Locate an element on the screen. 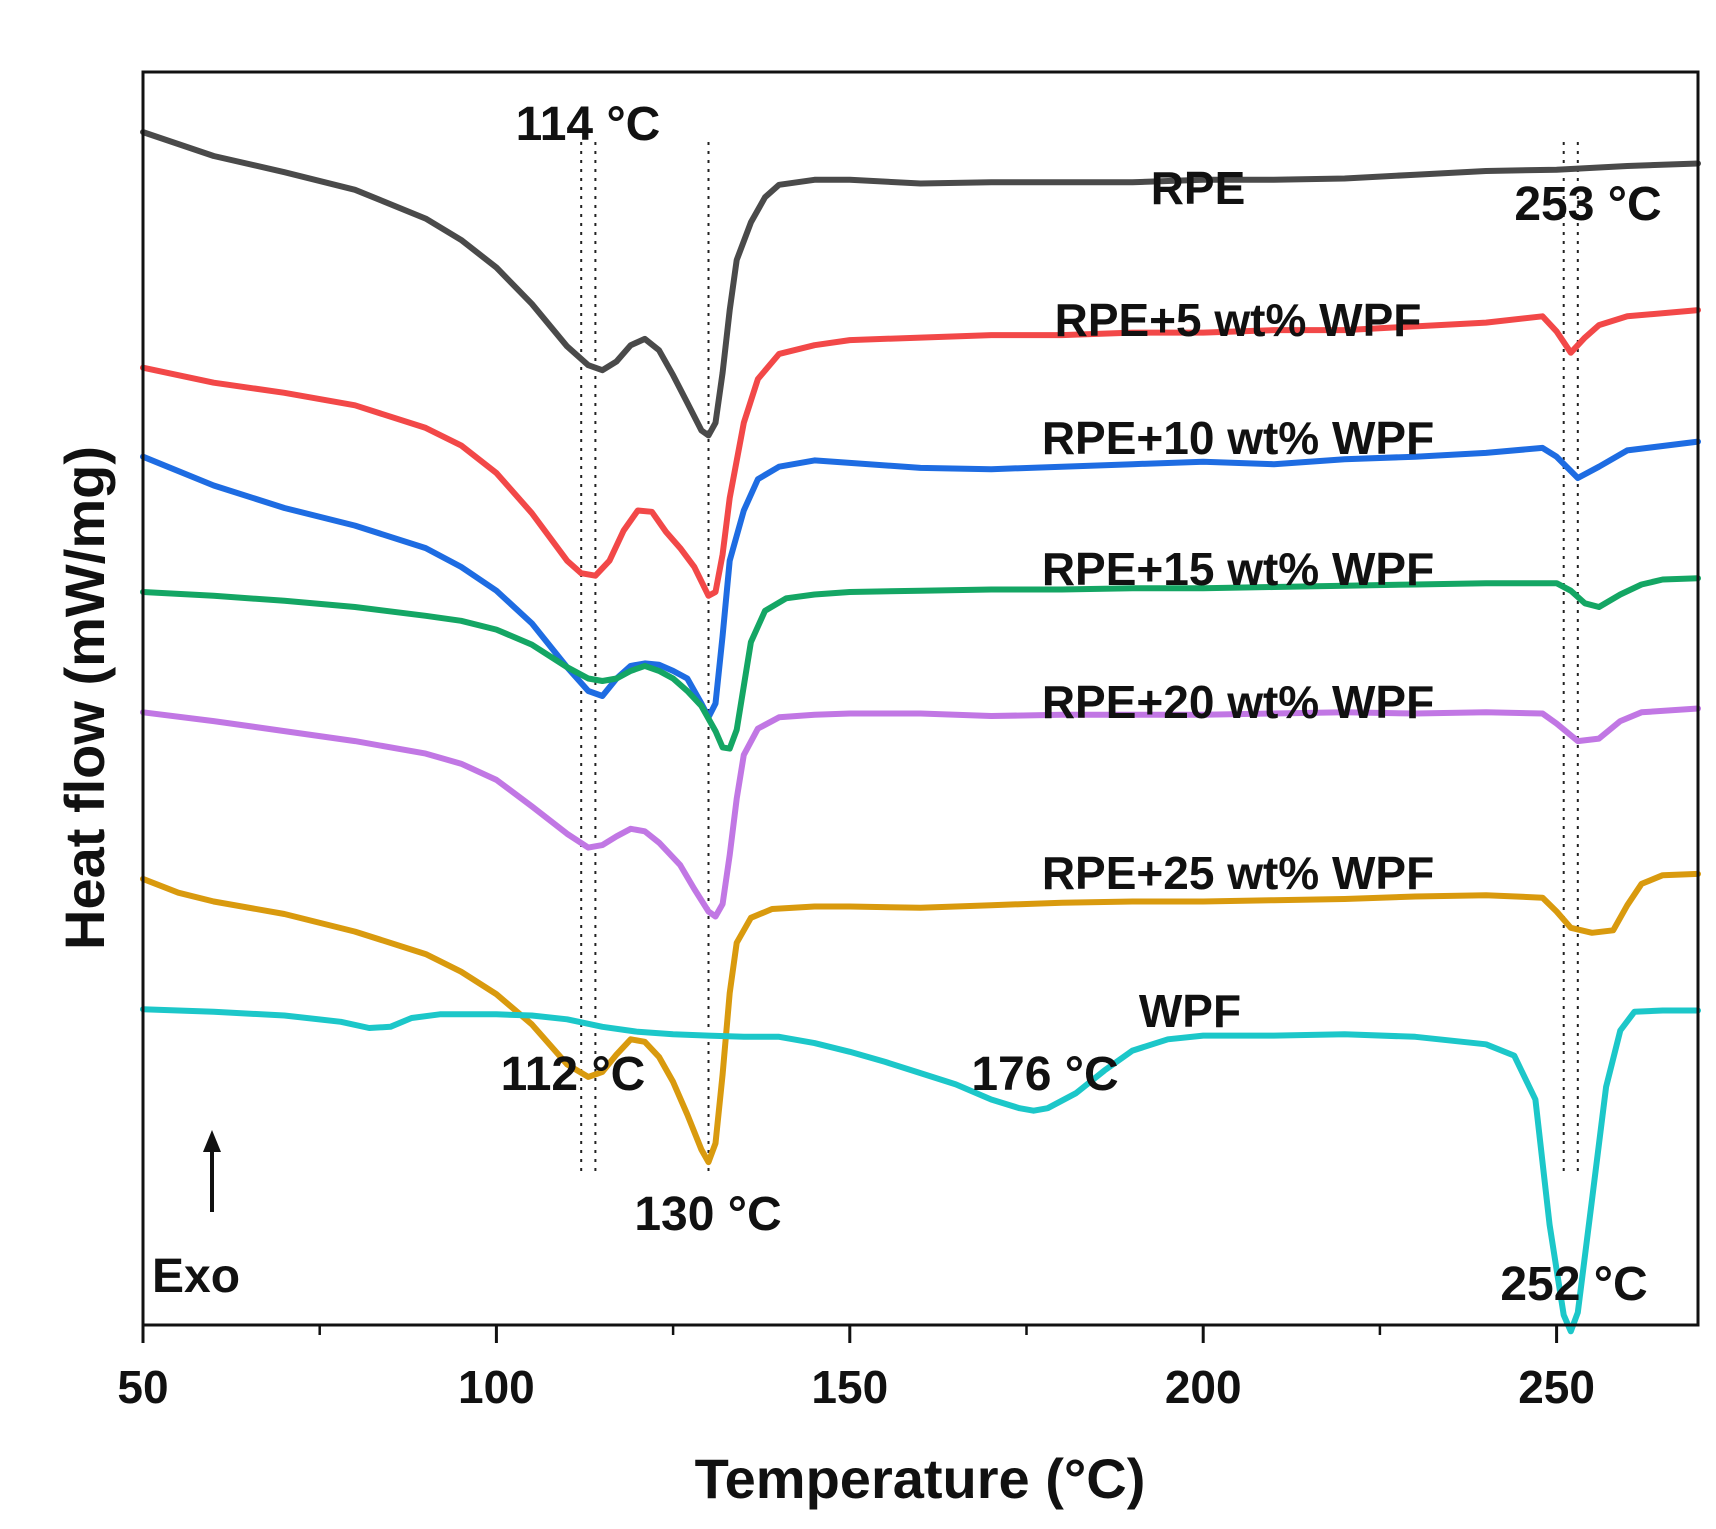  series-label-rpe-5: RPE+5 wt% WPF is located at coordinates (1238, 320).